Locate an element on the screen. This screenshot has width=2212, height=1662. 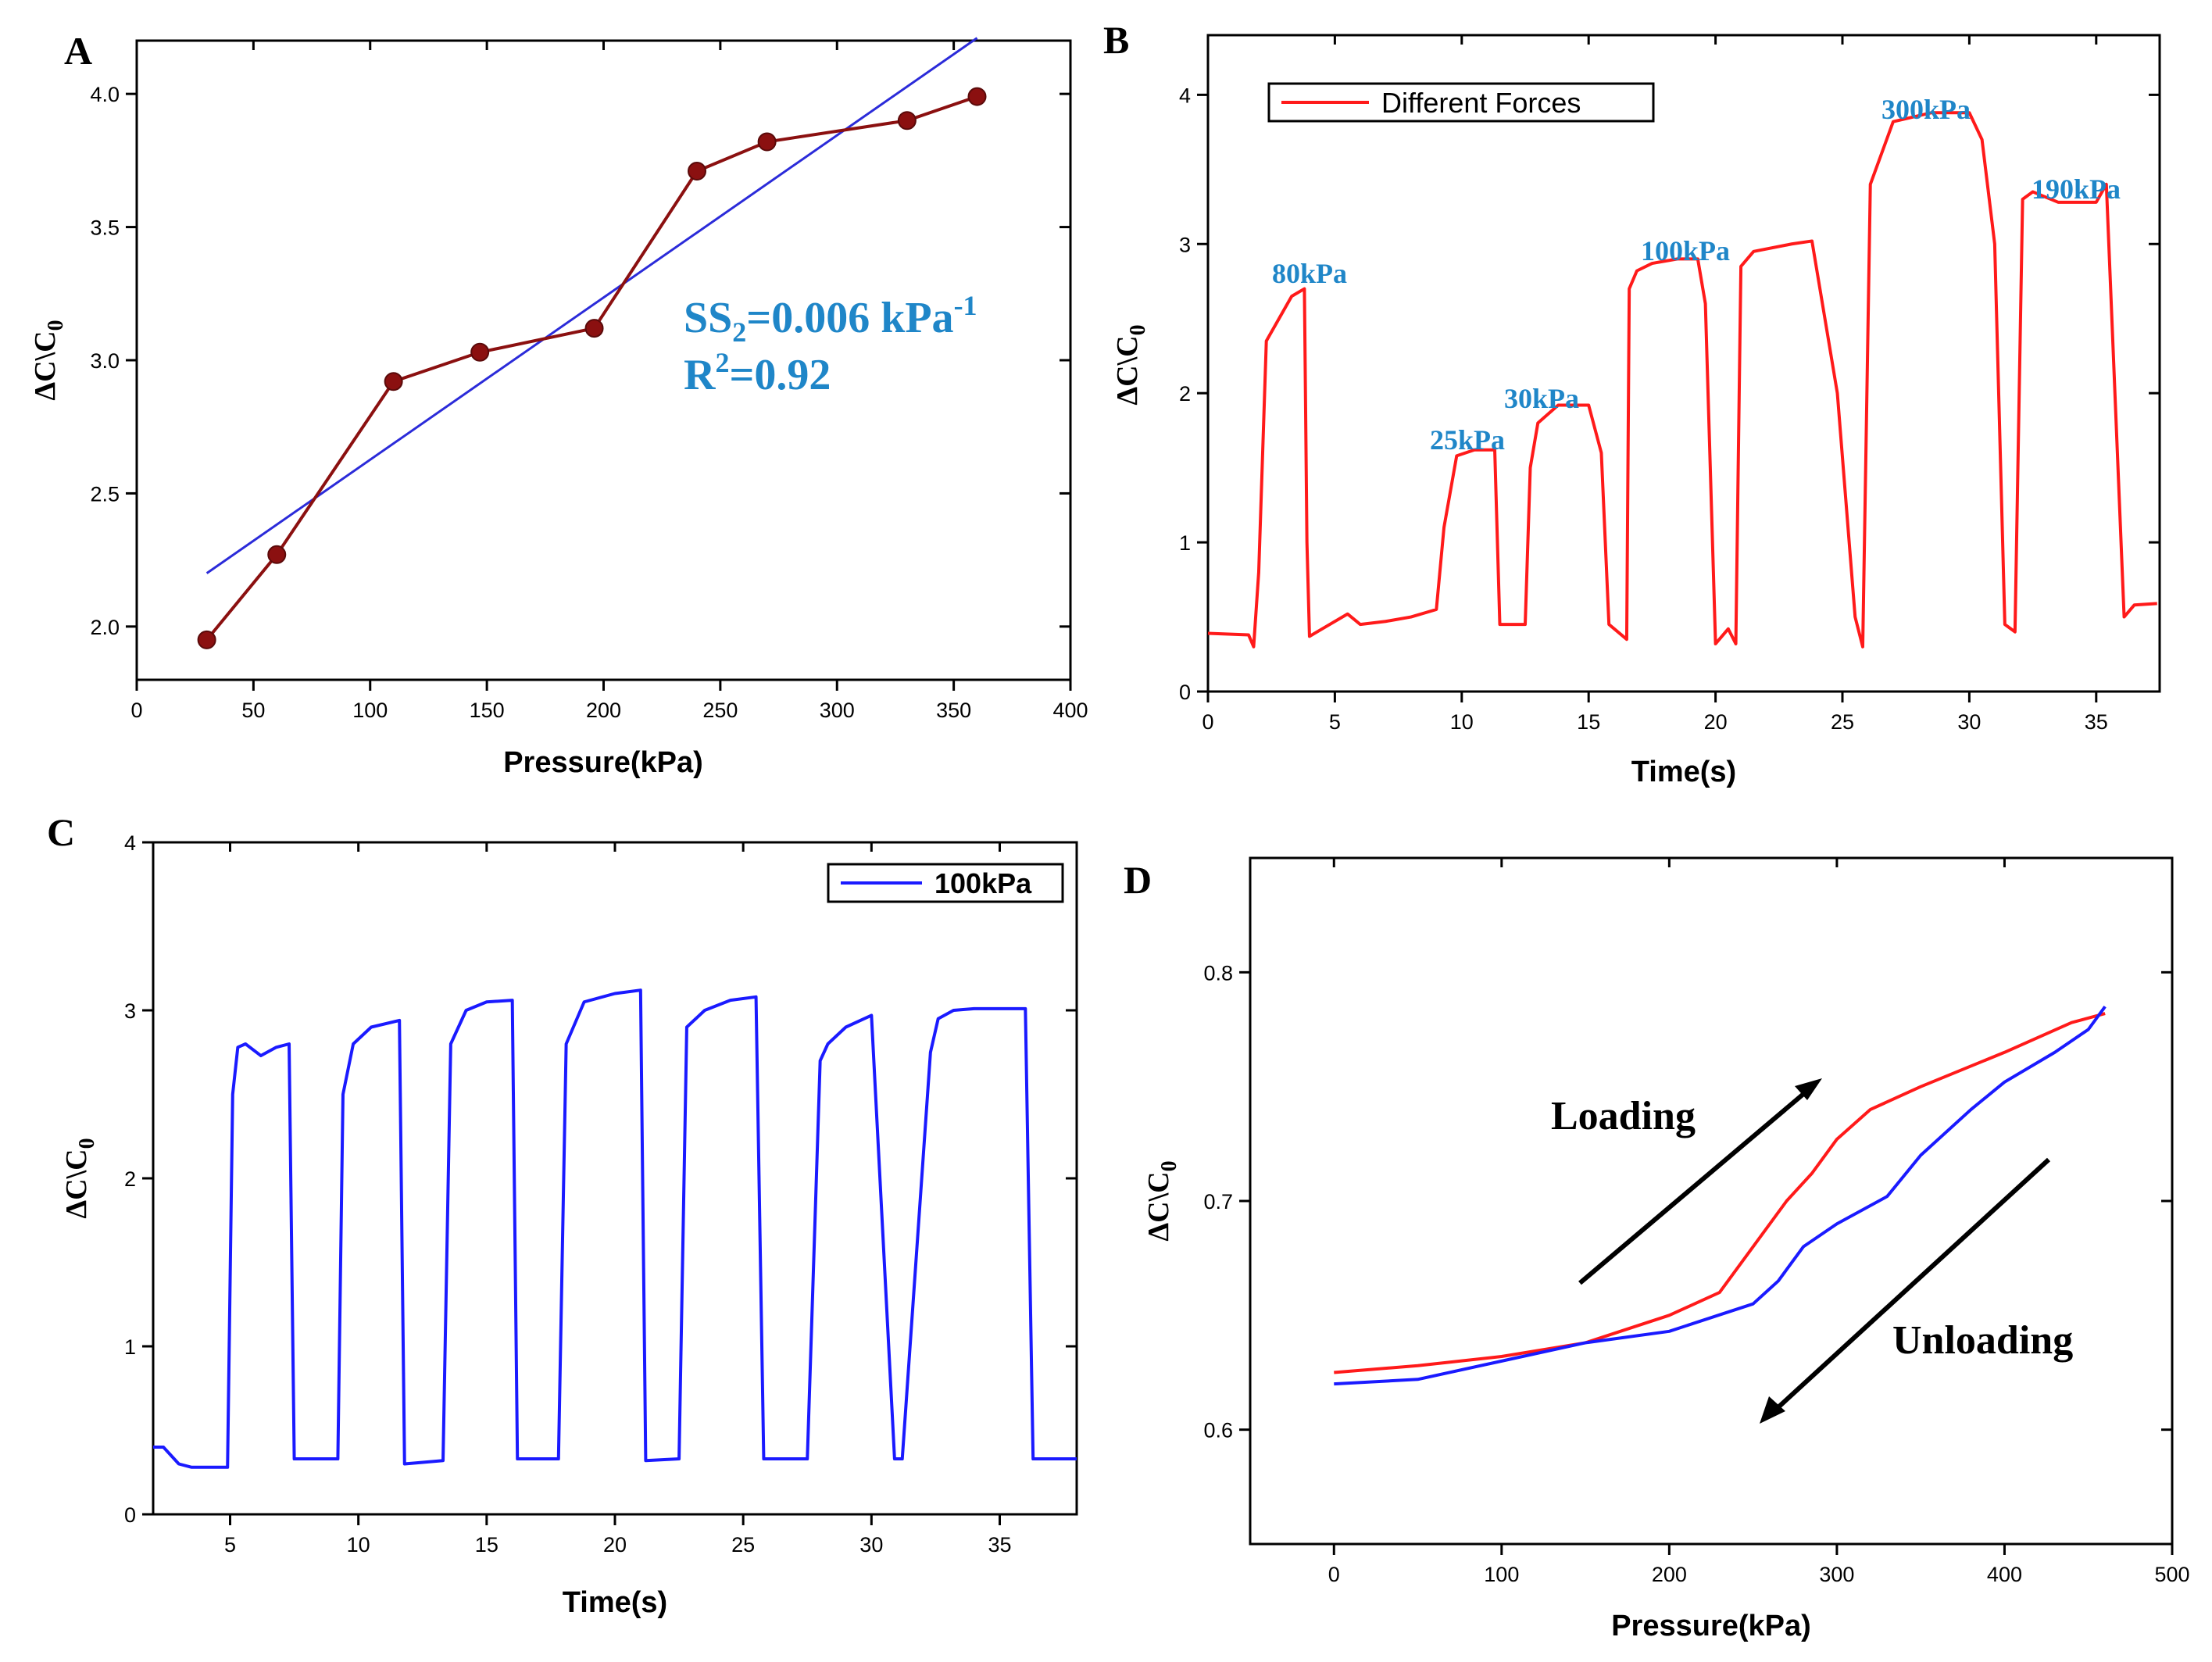
panel-d-ylabel: ΔC\C0 is located at coordinates (1161, 1200).